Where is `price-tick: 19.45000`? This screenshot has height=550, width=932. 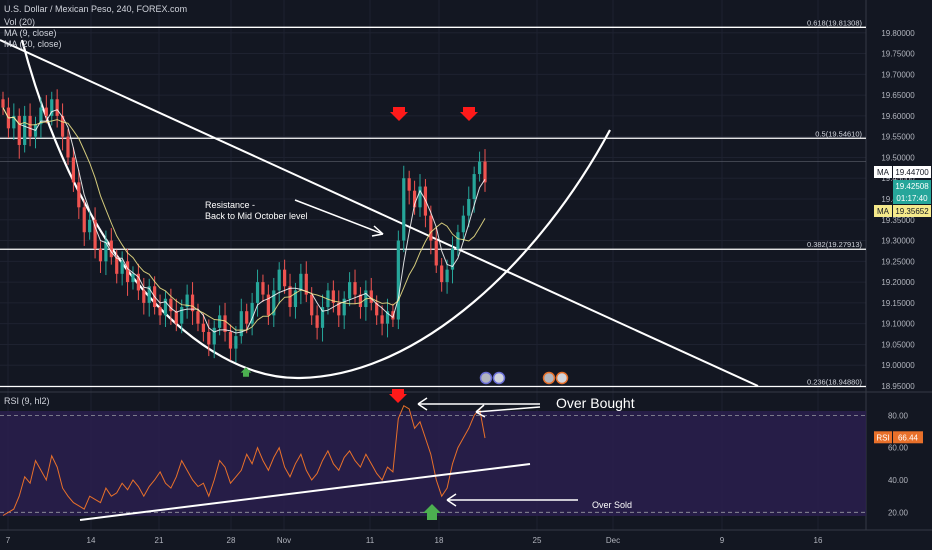
price-tick: 19.45000 is located at coordinates (898, 178).